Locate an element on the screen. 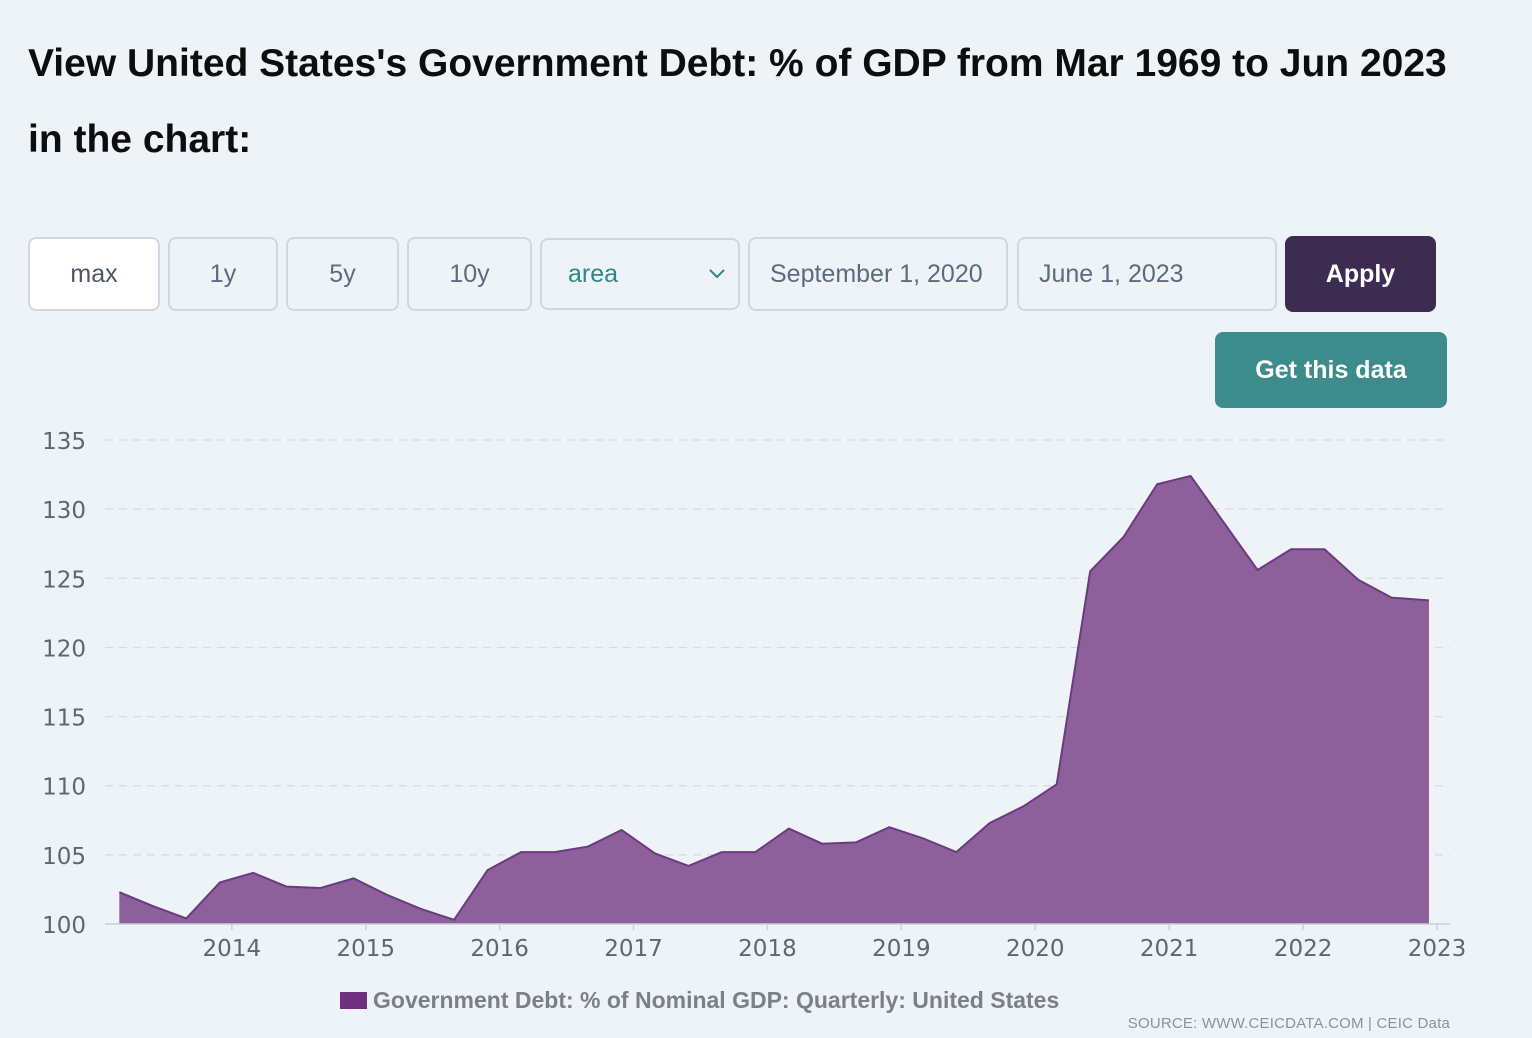 The height and width of the screenshot is (1038, 1532). x-tick-label: 2015 is located at coordinates (365, 949).